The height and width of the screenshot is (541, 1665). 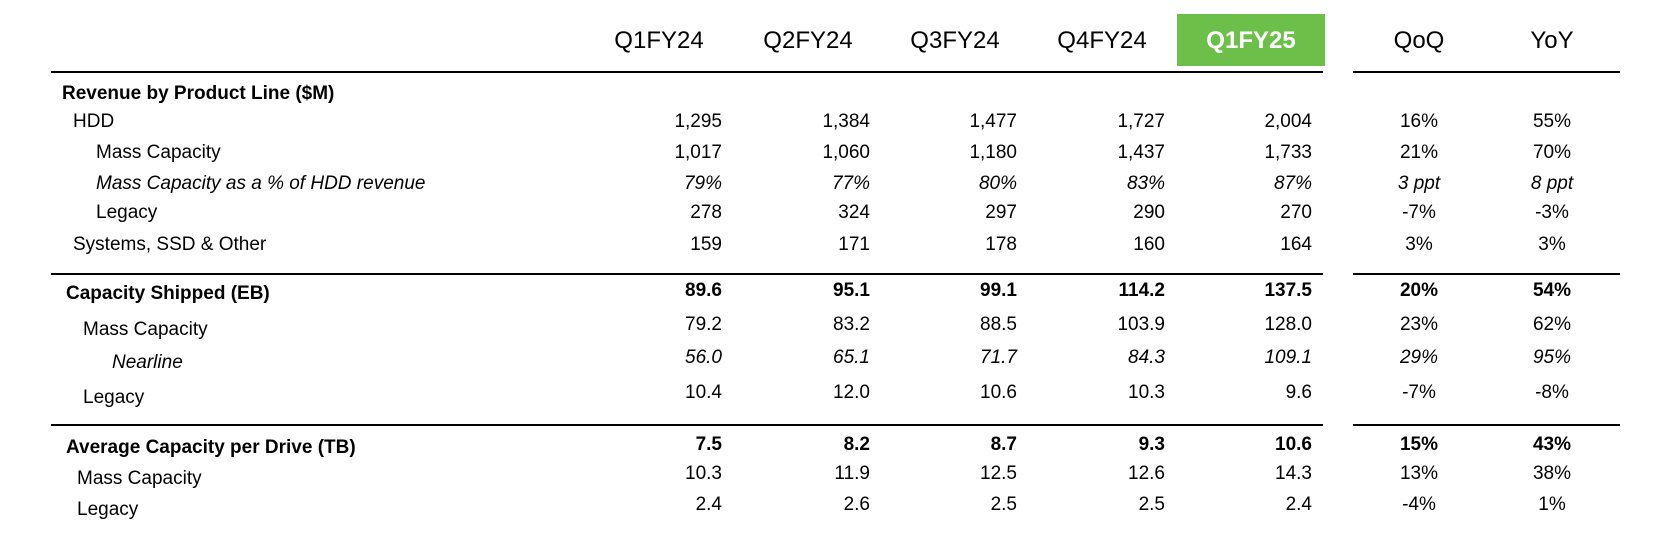 I want to click on column-header: QoQ, so click(x=1419, y=40).